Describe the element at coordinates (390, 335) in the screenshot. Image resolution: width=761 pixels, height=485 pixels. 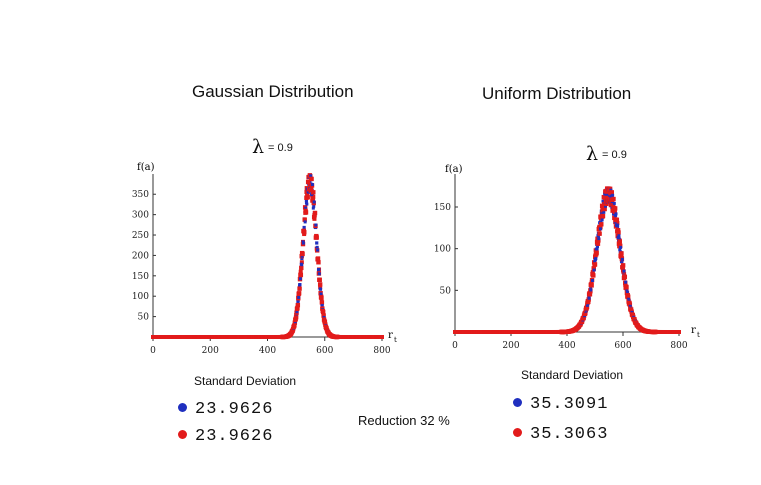
I see `gaussian-xlabel: r` at that location.